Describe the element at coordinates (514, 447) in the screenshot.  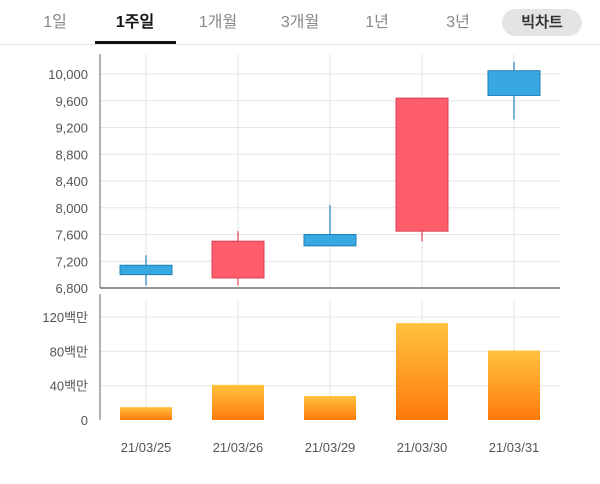
I see `x-tick-label: 21/03/31` at that location.